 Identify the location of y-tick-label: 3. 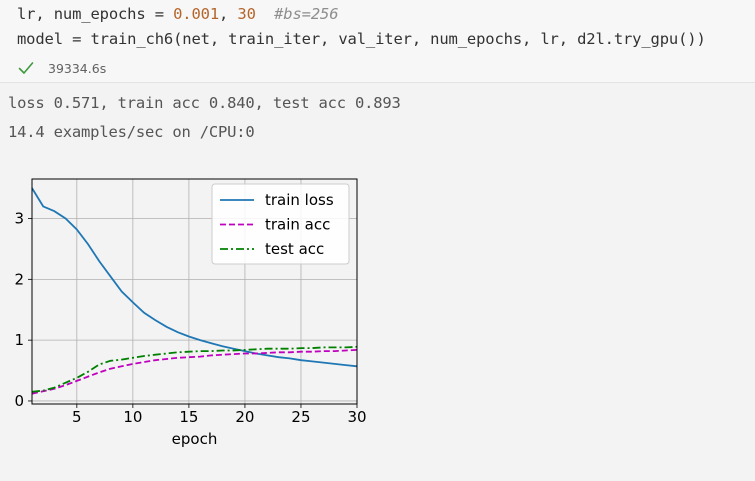
(19, 219).